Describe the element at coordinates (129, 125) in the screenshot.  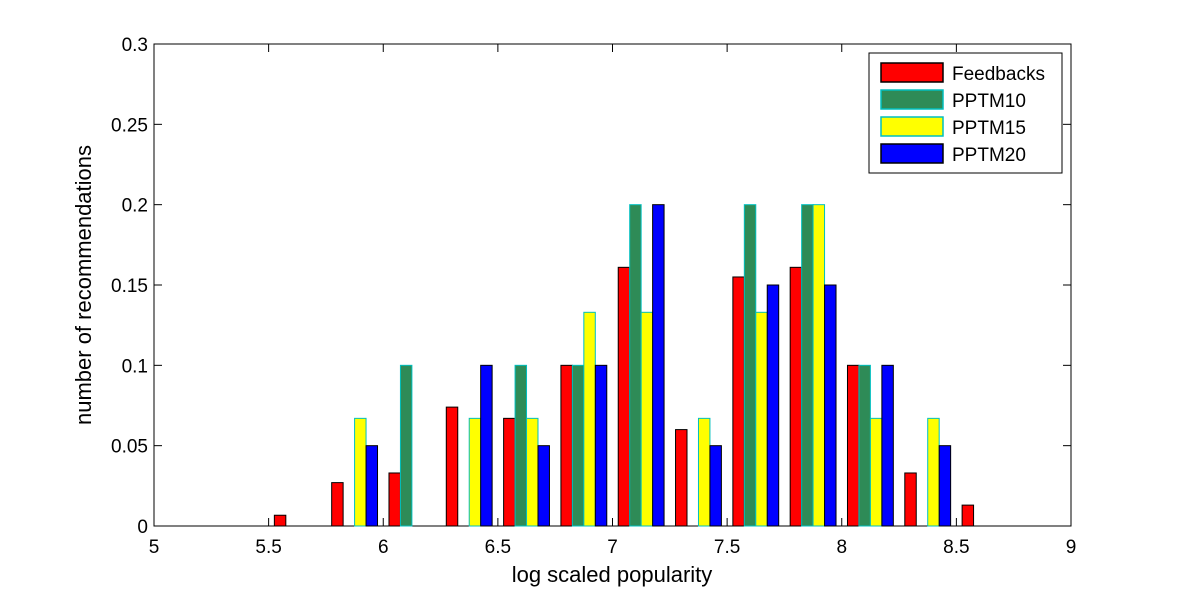
I see `y-tick-label-5: 0.25` at that location.